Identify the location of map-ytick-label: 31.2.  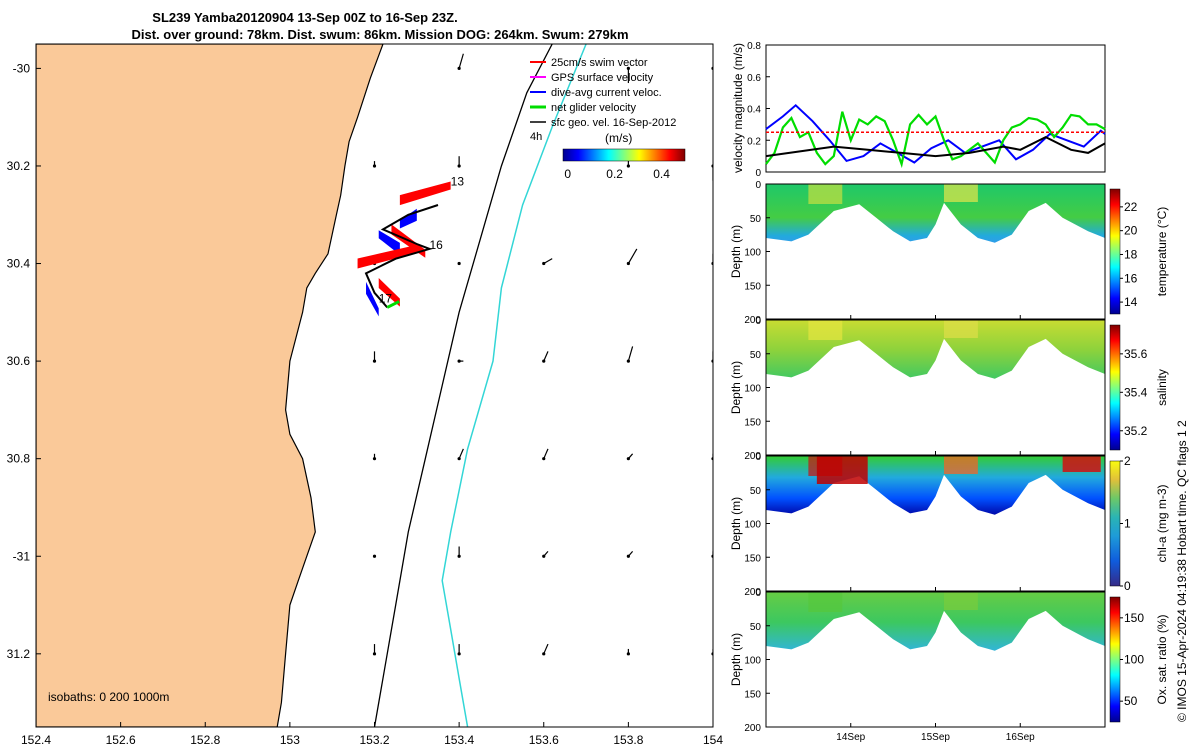
(19, 654).